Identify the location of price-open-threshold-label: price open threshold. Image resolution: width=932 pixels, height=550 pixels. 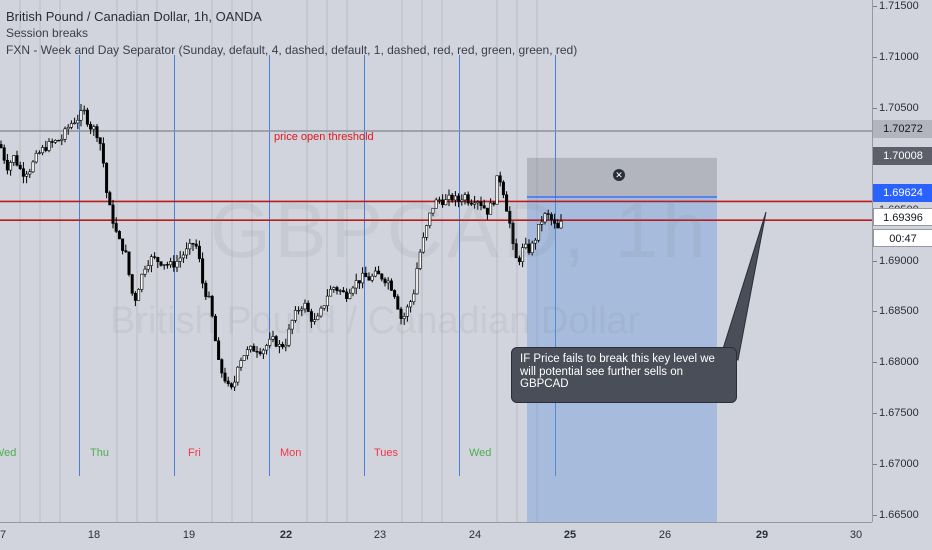
(324, 137).